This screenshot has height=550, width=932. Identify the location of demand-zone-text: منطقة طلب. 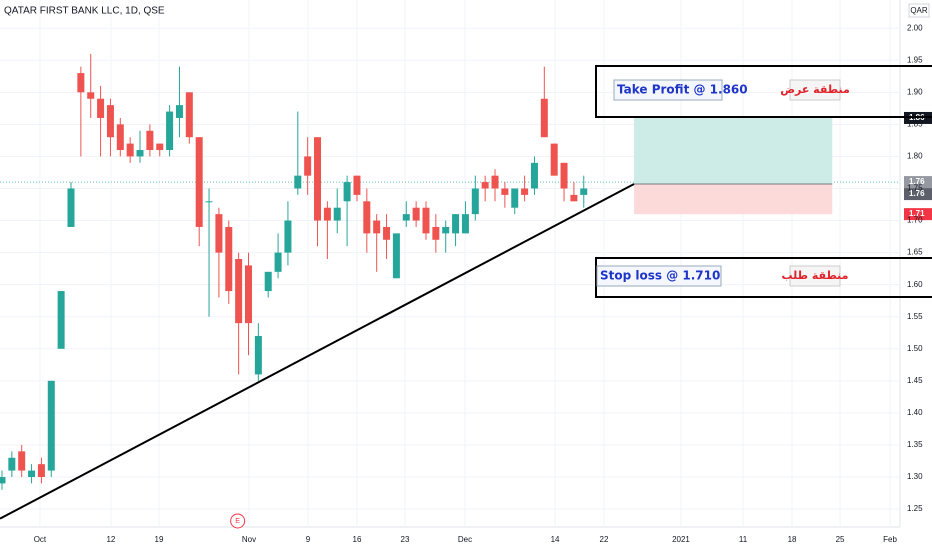
(815, 275).